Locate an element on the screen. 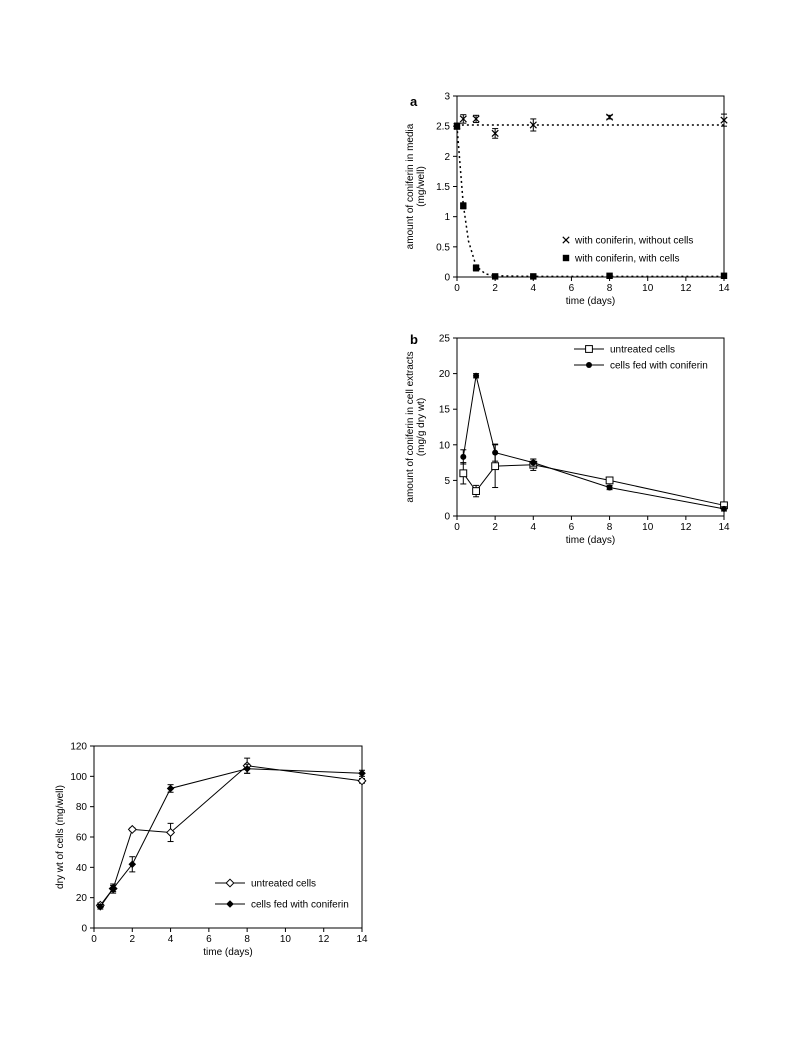 This screenshot has height=1057, width=793. series-line is located at coordinates (593, 442).